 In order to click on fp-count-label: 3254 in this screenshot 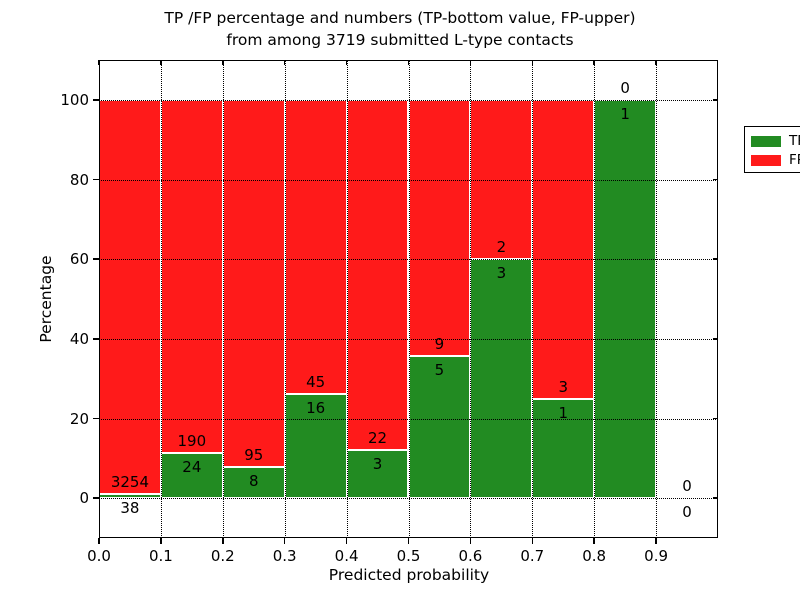, I will do `click(130, 481)`.